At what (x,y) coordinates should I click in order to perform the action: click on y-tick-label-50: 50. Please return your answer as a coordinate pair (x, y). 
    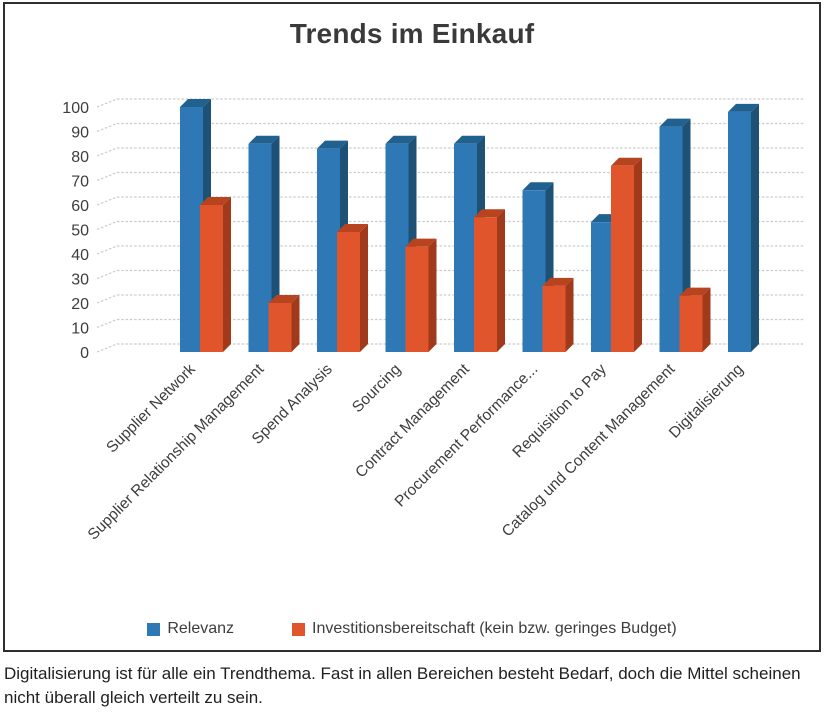
    Looking at the image, I should click on (80, 231).